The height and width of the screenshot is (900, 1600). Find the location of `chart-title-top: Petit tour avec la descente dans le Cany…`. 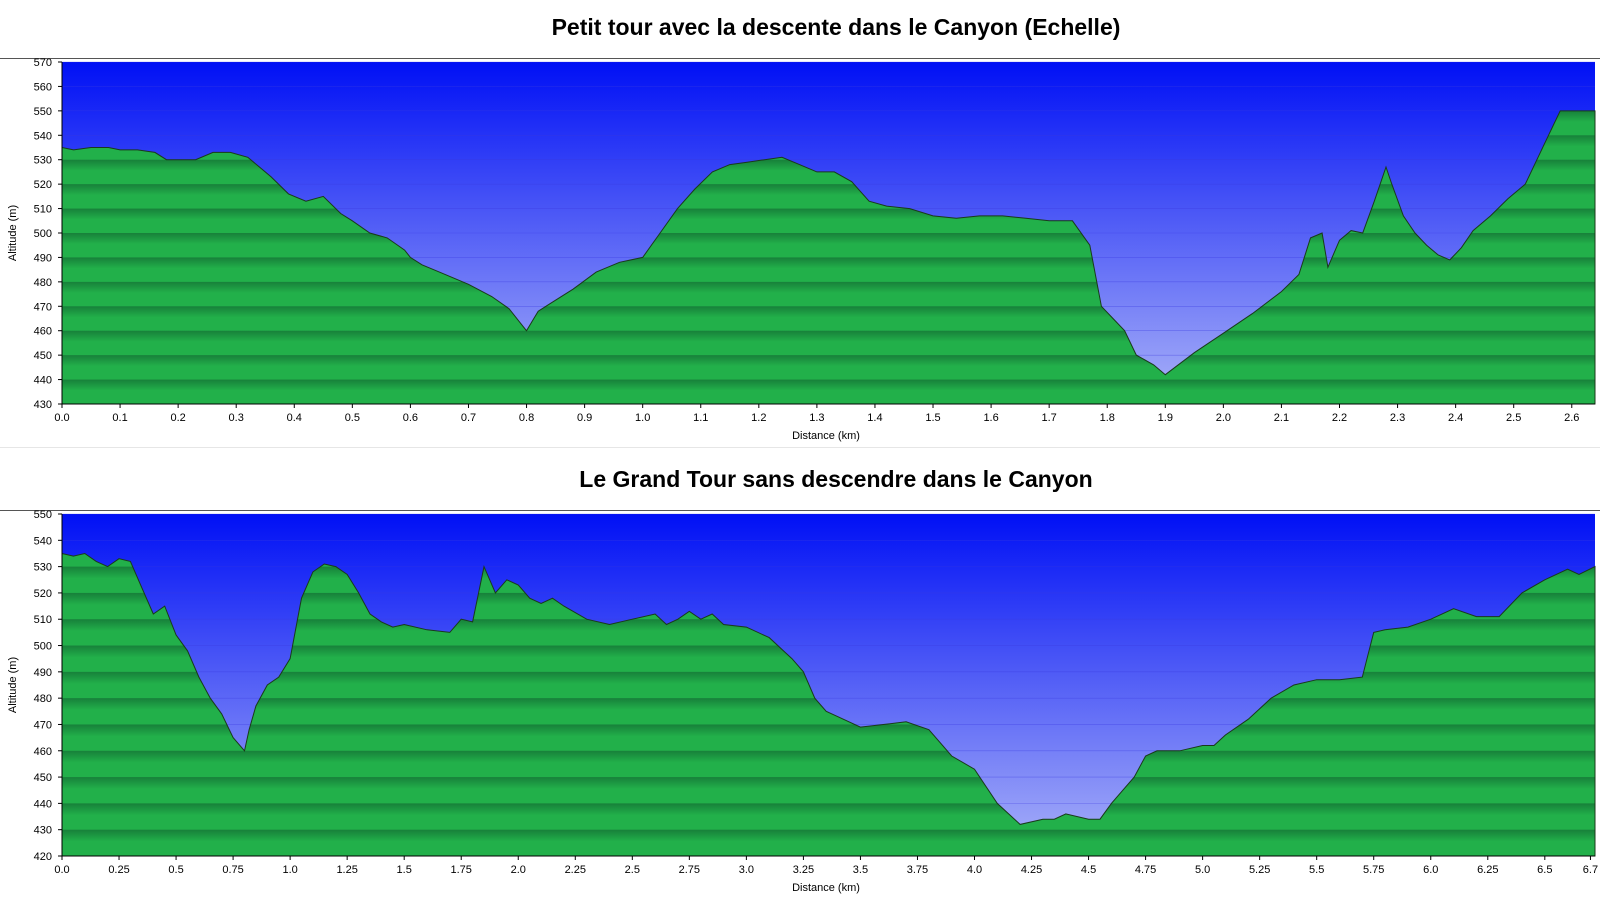

chart-title-top: Petit tour avec la descente dans le Cany… is located at coordinates (836, 27).